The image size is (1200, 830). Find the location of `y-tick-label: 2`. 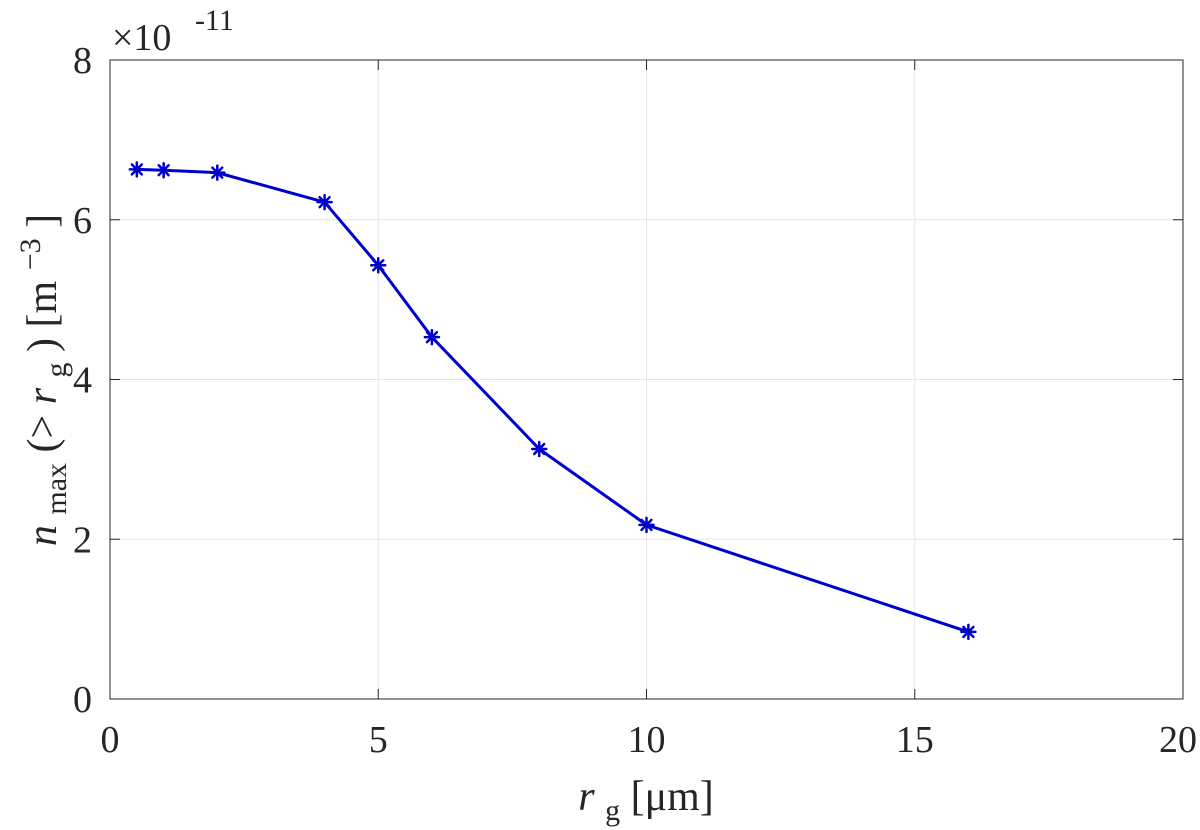

y-tick-label: 2 is located at coordinates (82, 540).